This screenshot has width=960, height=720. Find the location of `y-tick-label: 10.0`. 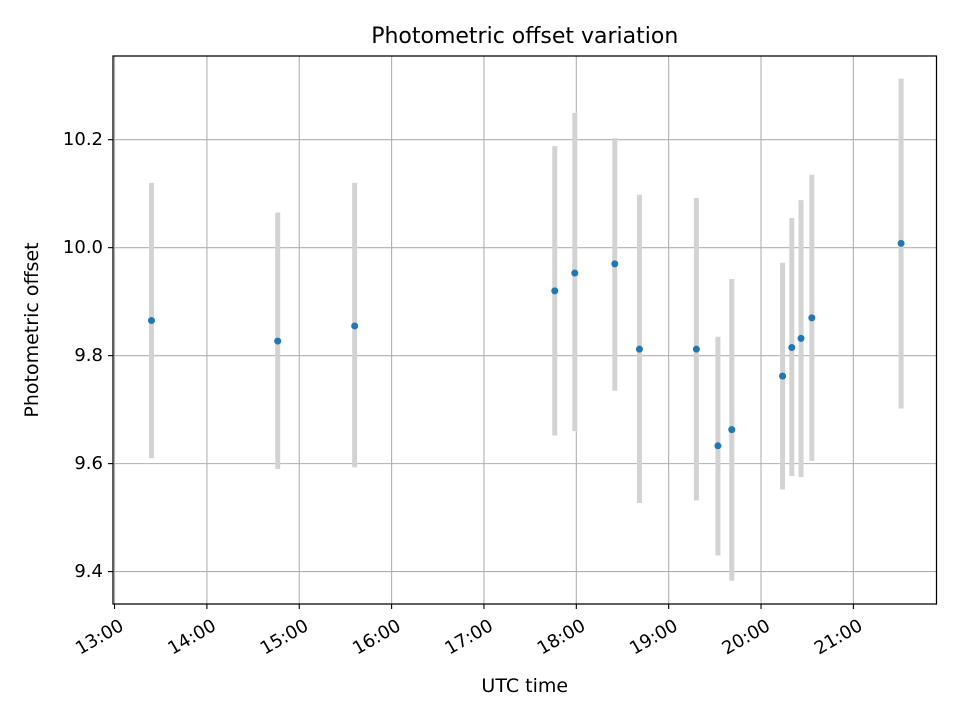

y-tick-label: 10.0 is located at coordinates (83, 247).